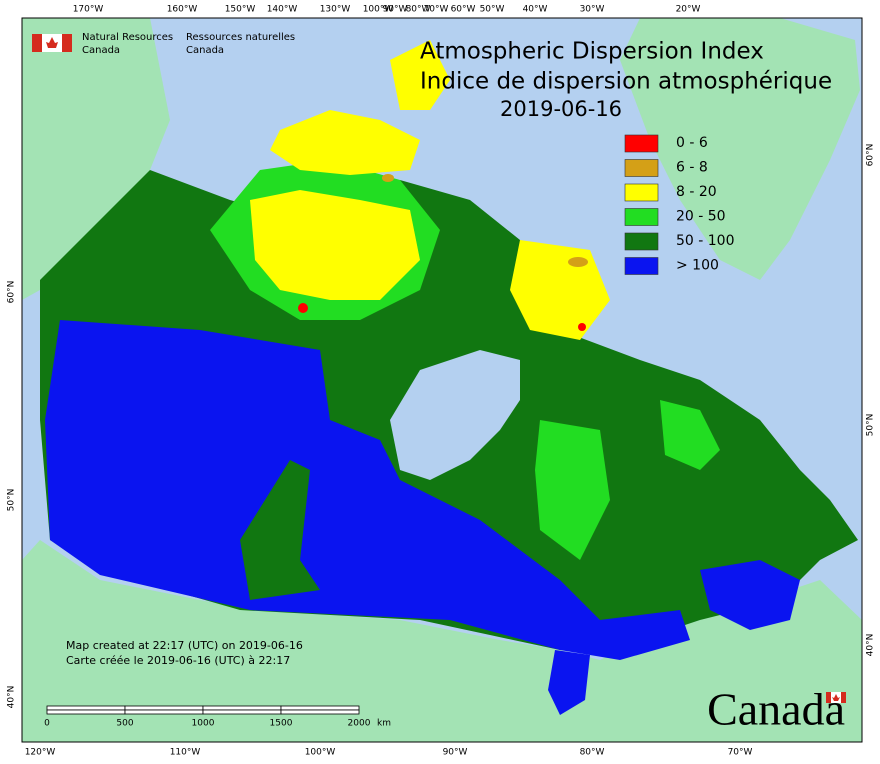  Describe the element at coordinates (184, 645) in the screenshot. I see `created-en: Map created at 22:17 (UTC) on 2019-06-16` at that location.